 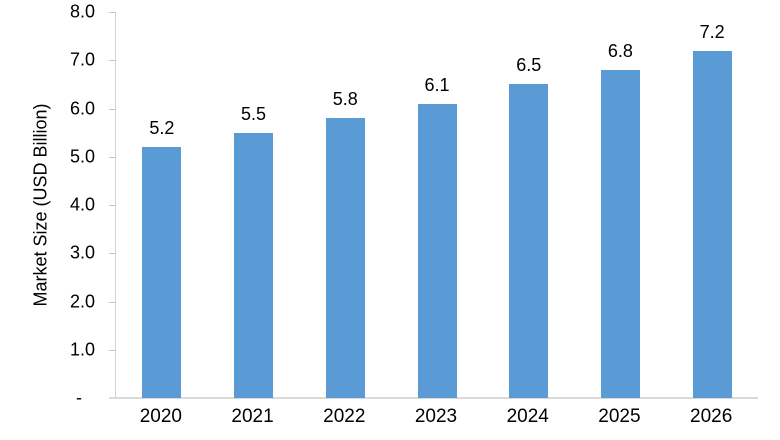 What do you see at coordinates (82, 252) in the screenshot?
I see `y-axis-tick-label: 3.0` at bounding box center [82, 252].